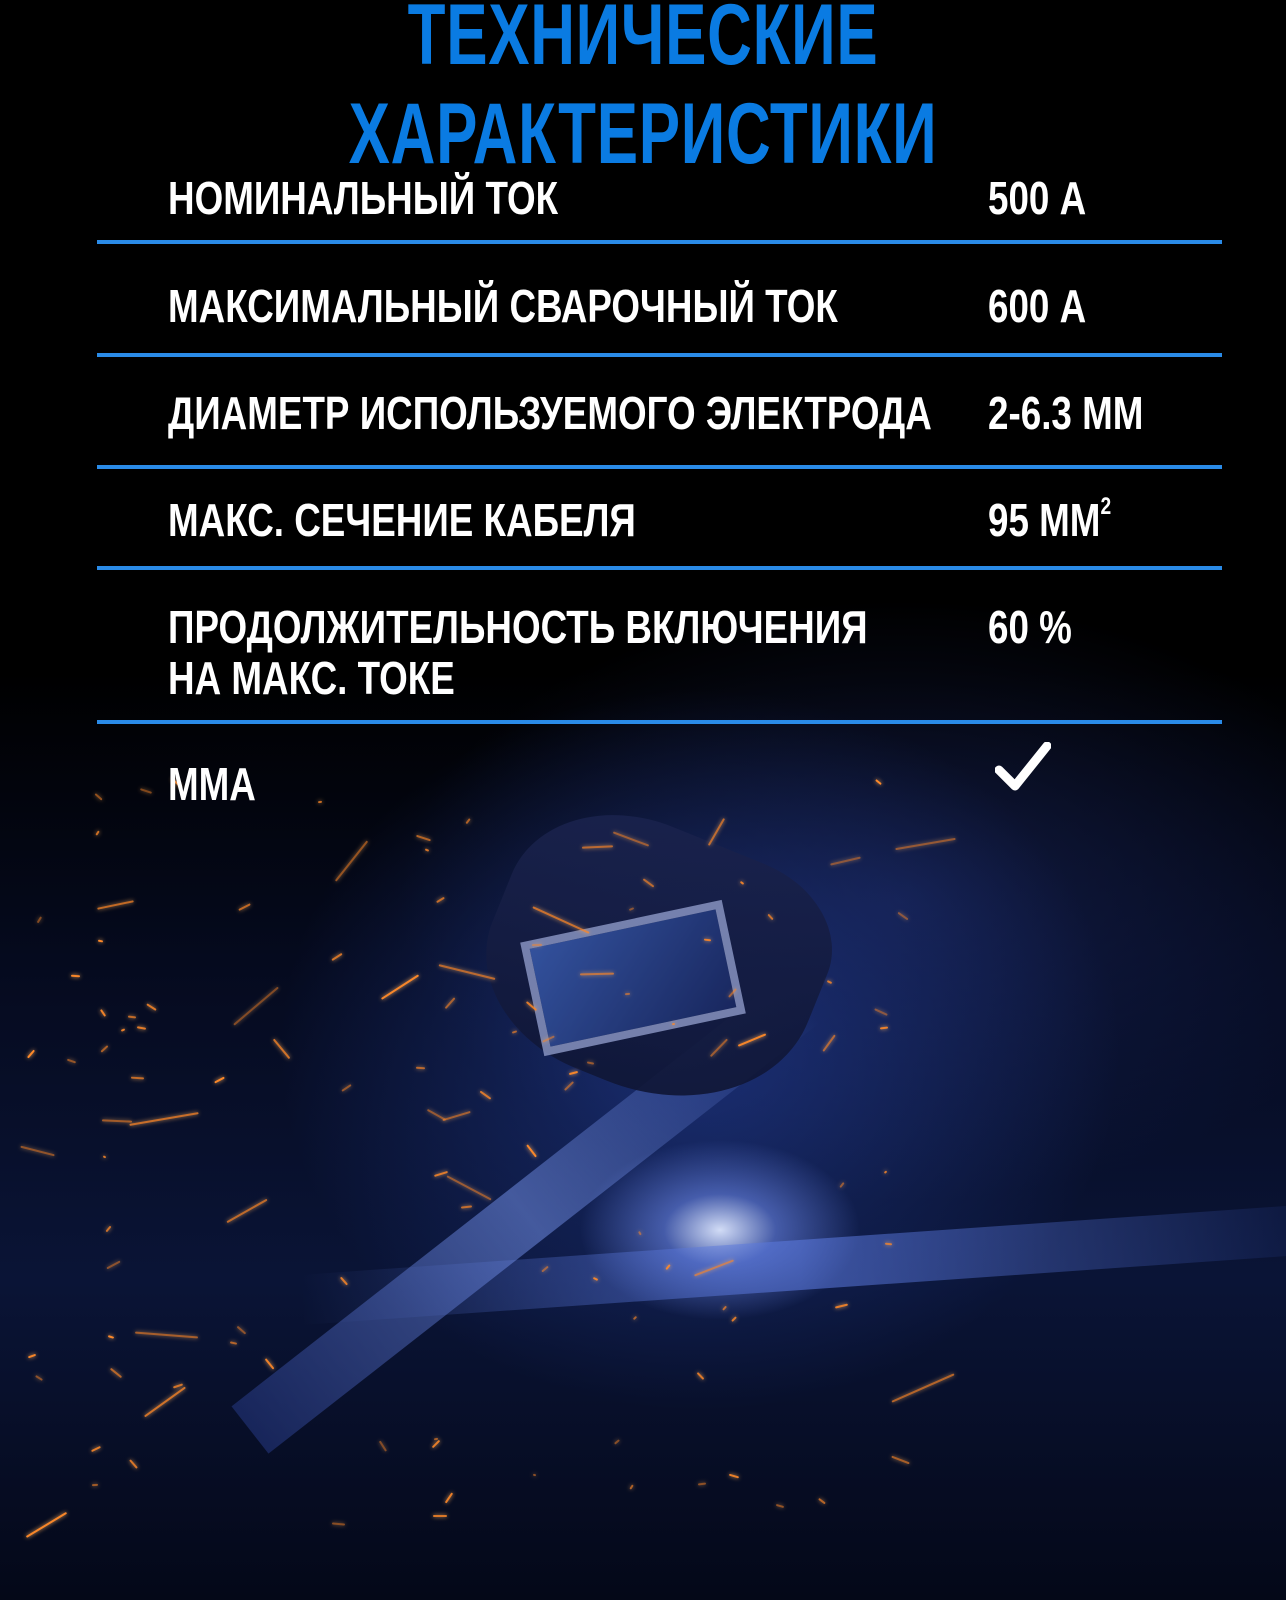 This screenshot has height=1600, width=1286. I want to click on spec-value: 500 А, so click(1037, 198).